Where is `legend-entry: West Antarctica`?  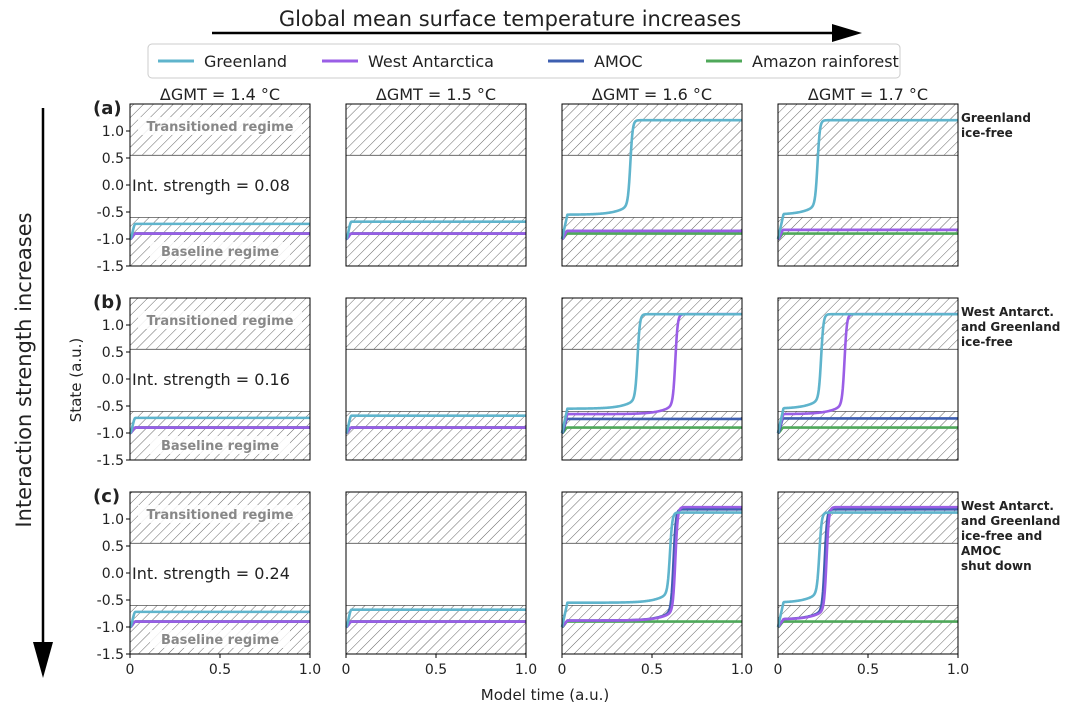 legend-entry: West Antarctica is located at coordinates (431, 61).